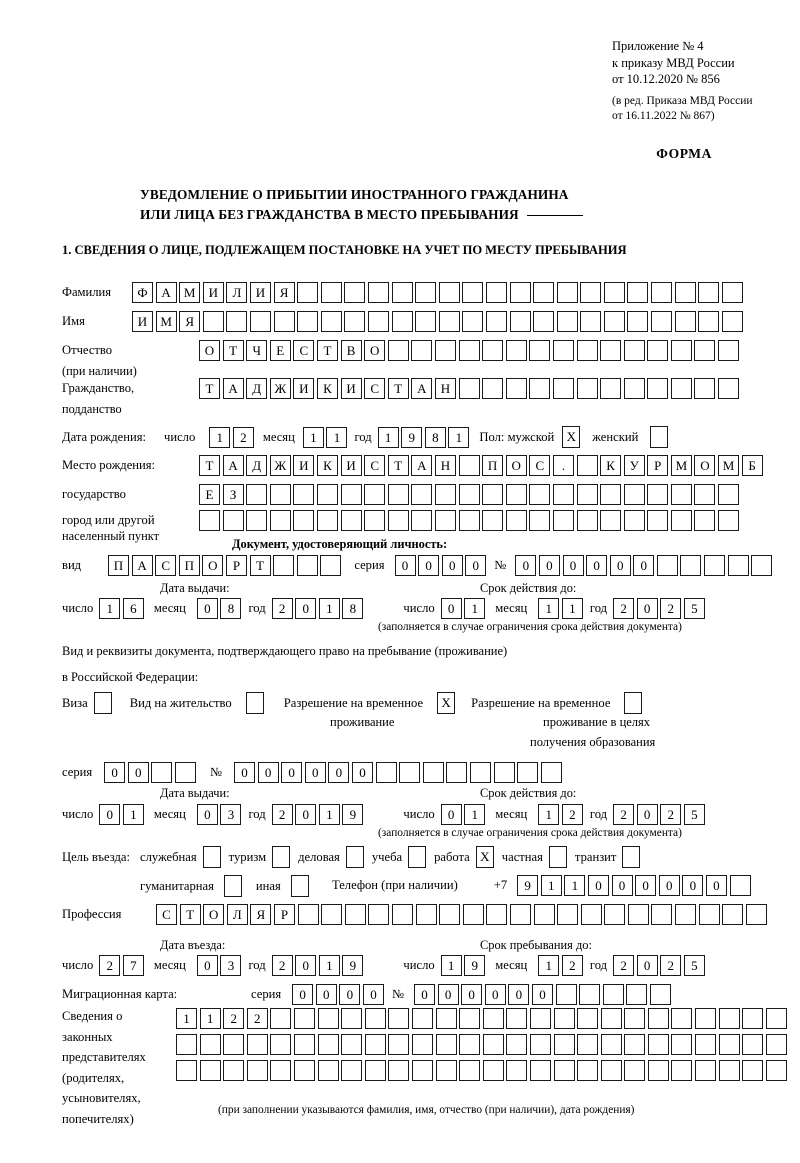 The image size is (800, 1163). What do you see at coordinates (231, 965) in the screenshot?
I see `char-cell: 3` at bounding box center [231, 965].